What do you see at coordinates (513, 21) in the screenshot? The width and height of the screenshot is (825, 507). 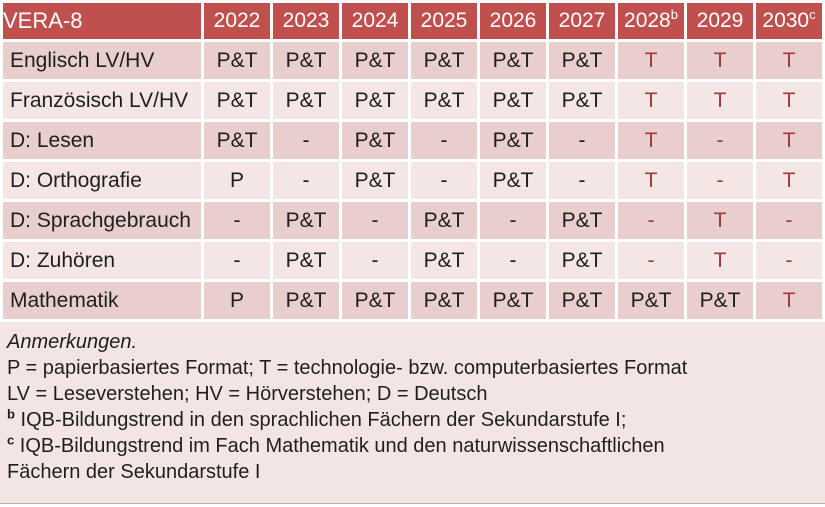 I see `year-column-header: 2026` at bounding box center [513, 21].